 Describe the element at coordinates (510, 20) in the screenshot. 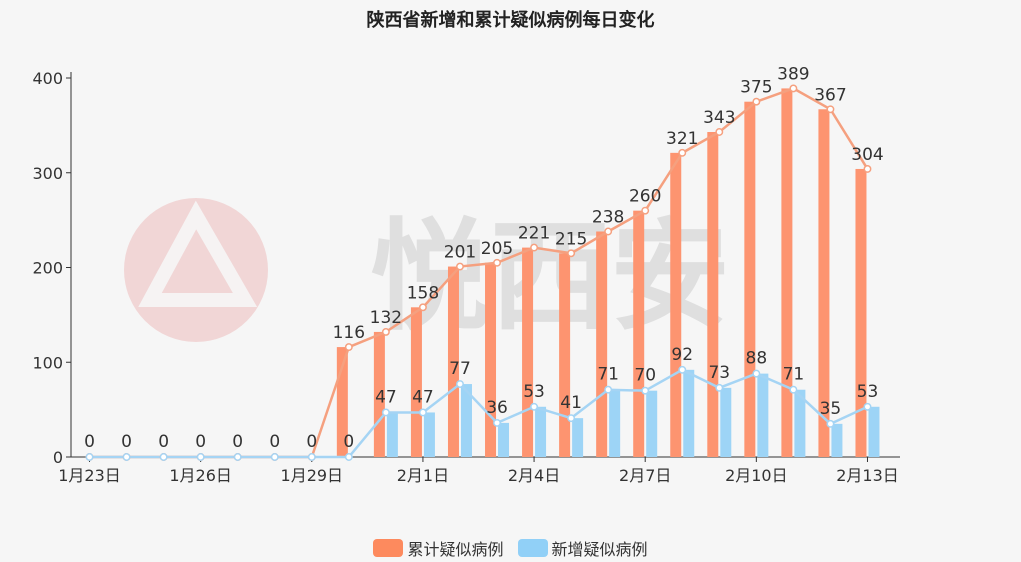

I see `chart-title: 陕西省新增和累计疑似病例每日变化` at that location.